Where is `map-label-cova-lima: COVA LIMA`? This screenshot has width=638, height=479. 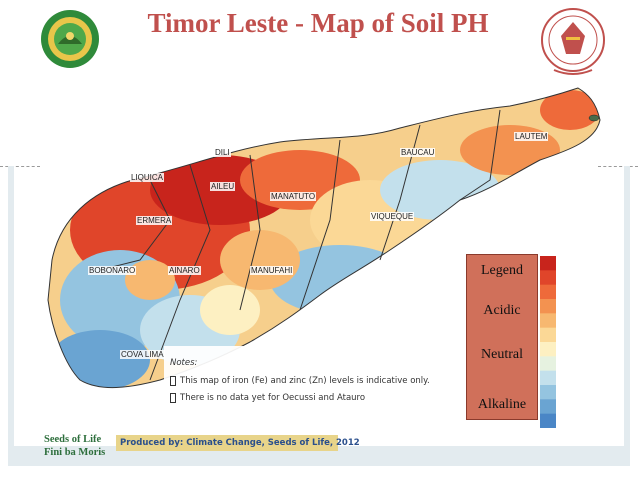 map-label-cova-lima: COVA LIMA is located at coordinates (142, 354).